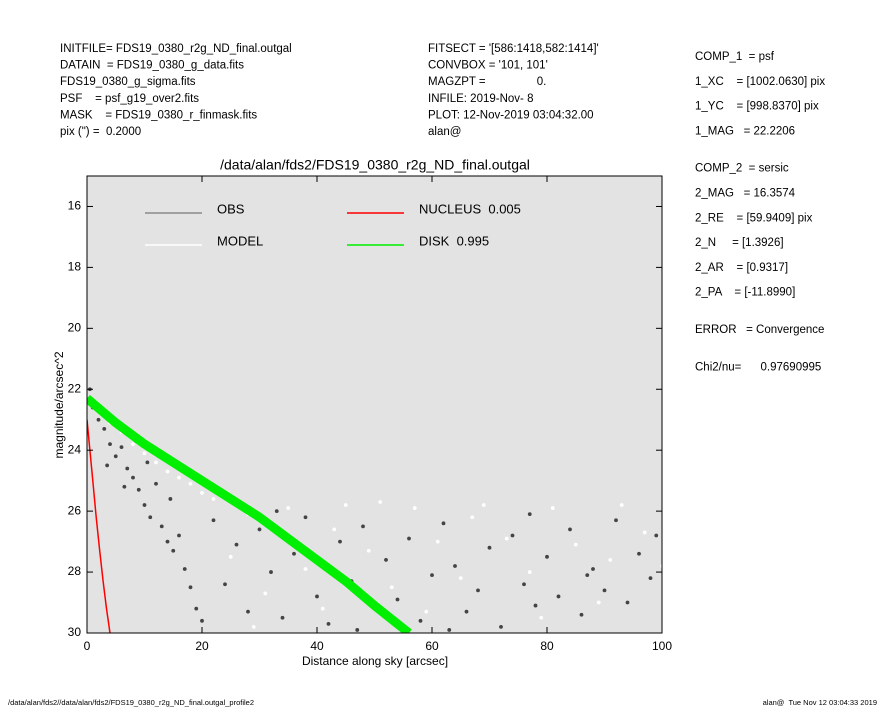 The width and height of the screenshot is (885, 708). Describe the element at coordinates (75, 267) in the screenshot. I see `y-tick-label: 18` at that location.